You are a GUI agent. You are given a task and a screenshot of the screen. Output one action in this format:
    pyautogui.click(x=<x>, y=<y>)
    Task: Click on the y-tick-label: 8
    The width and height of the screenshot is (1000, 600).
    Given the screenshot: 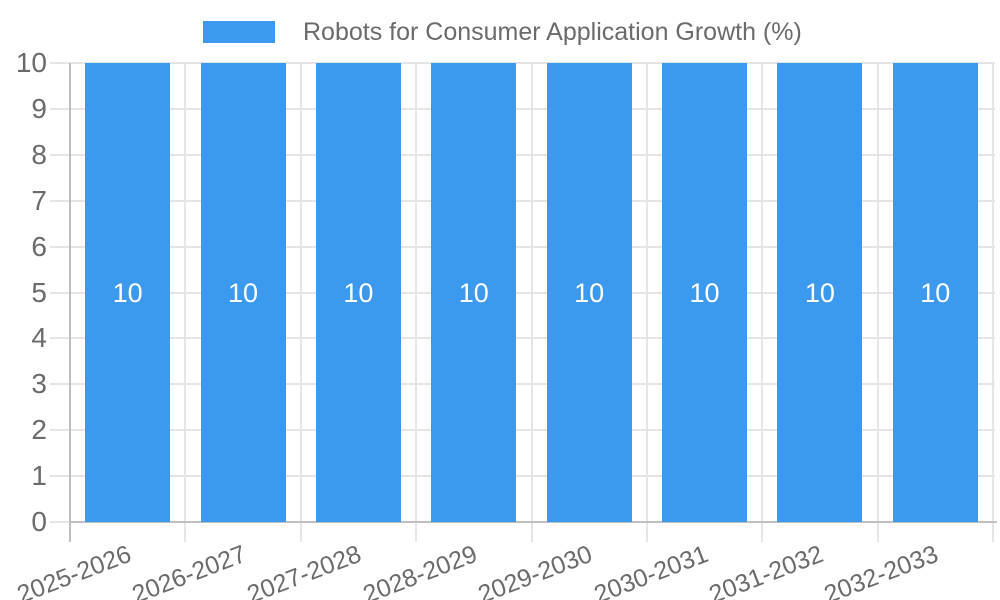 What is the action you would take?
    pyautogui.click(x=39, y=154)
    